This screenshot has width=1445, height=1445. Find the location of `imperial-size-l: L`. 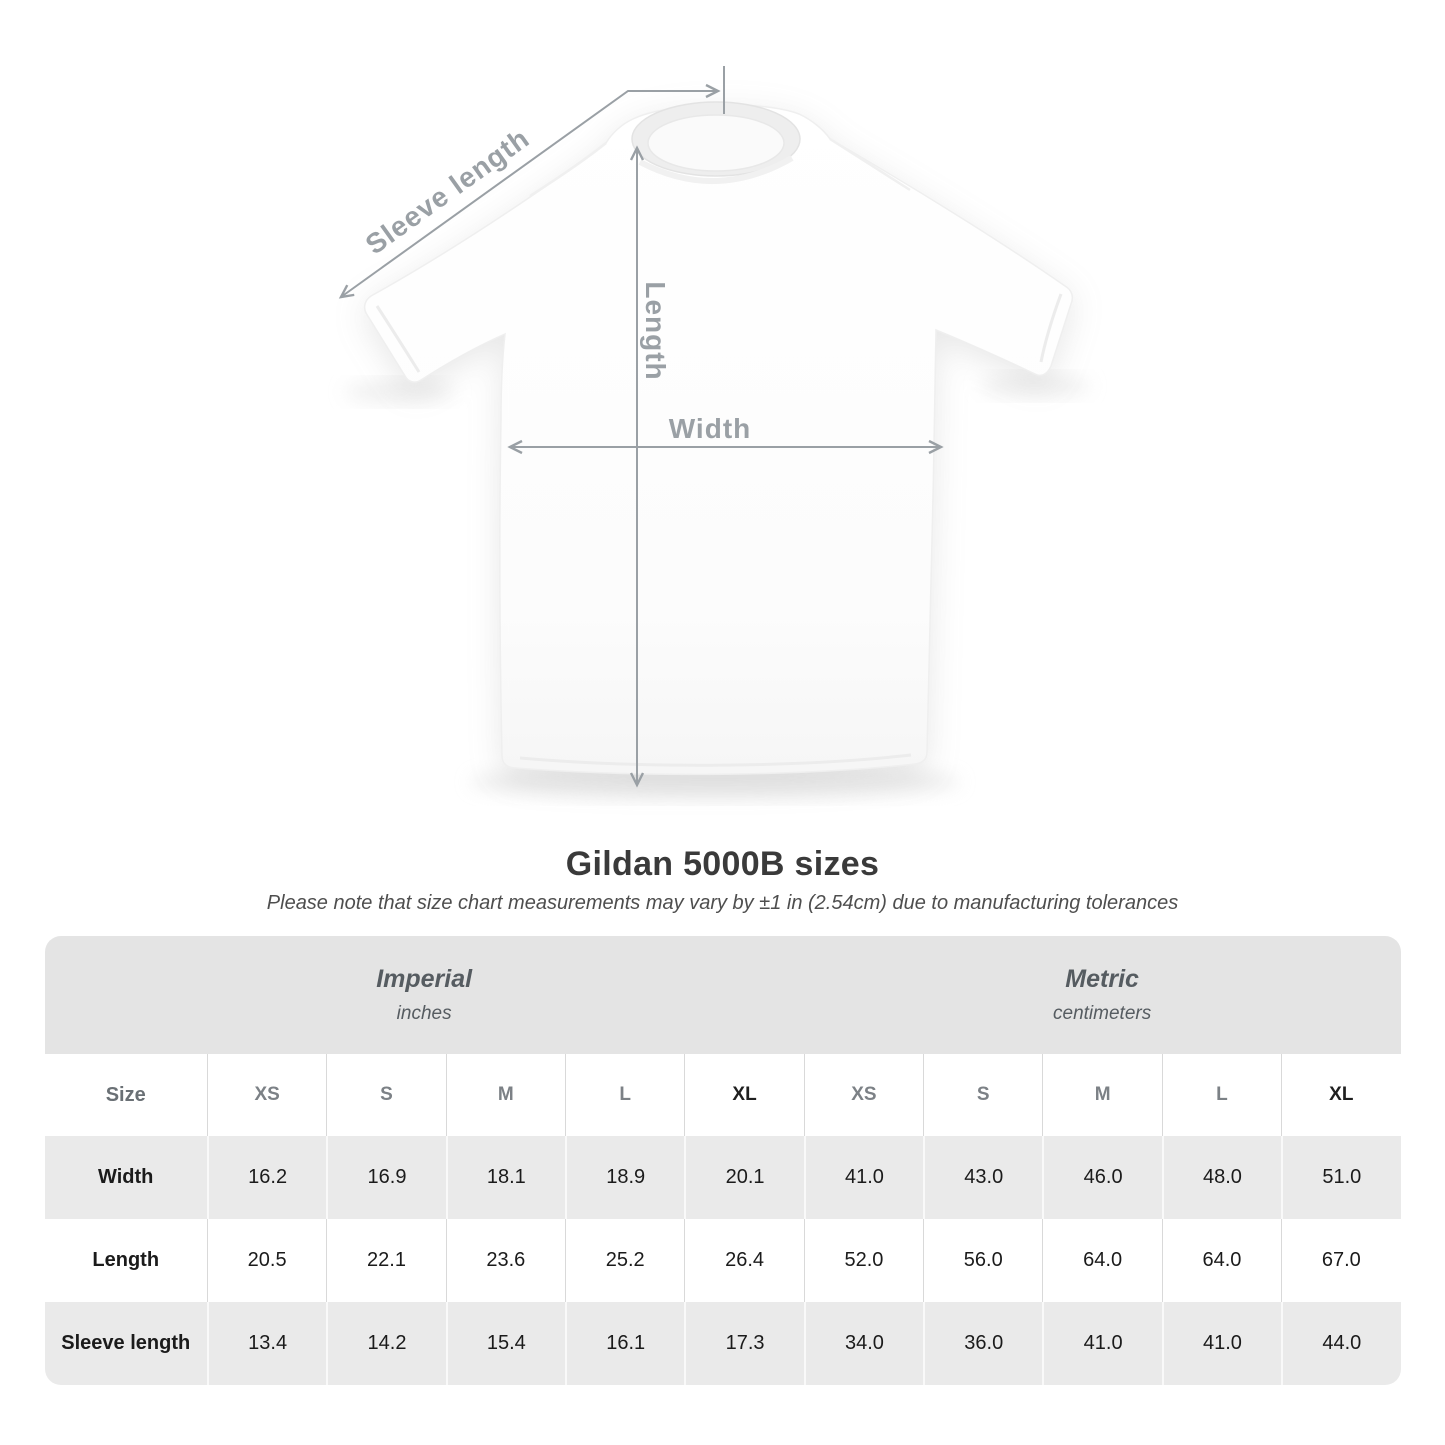

imperial-size-l: L is located at coordinates (625, 1095).